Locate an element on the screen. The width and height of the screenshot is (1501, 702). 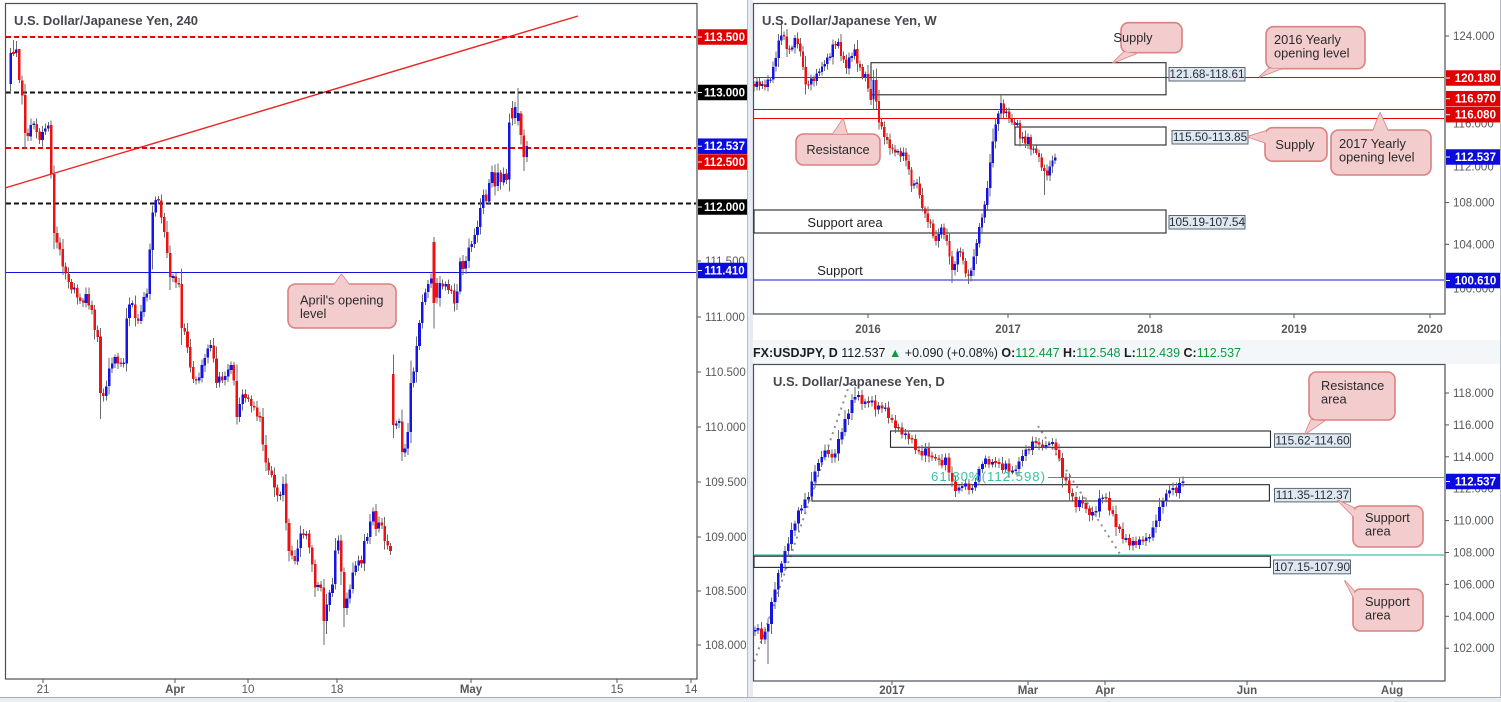
svg-text: 112.000 is located at coordinates (724, 208).